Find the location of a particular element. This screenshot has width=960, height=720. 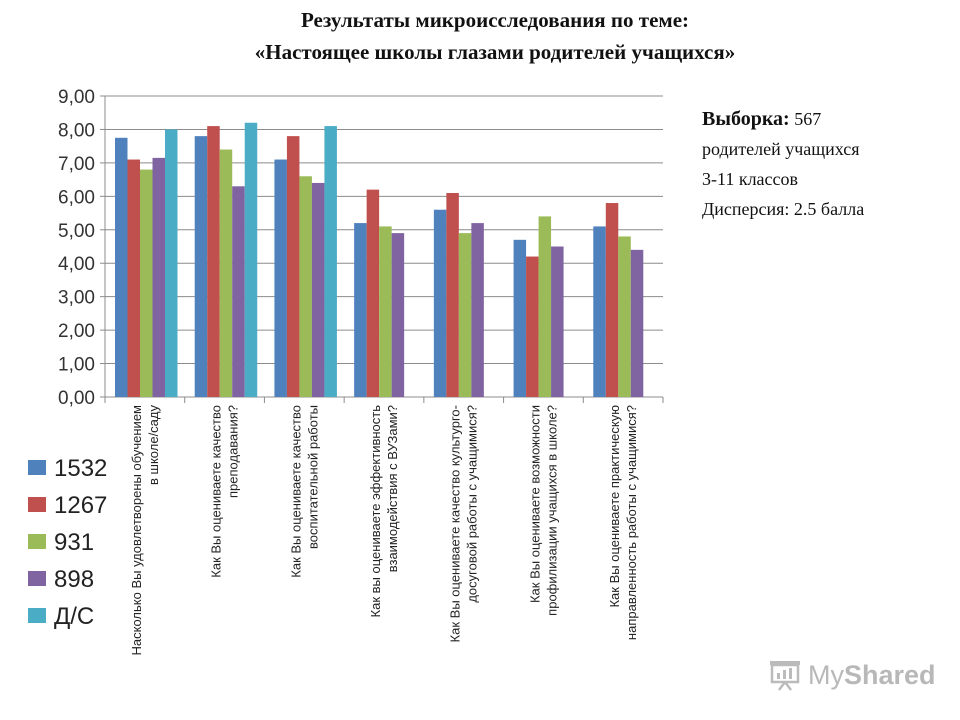

legend-label: Д/С is located at coordinates (74, 616).